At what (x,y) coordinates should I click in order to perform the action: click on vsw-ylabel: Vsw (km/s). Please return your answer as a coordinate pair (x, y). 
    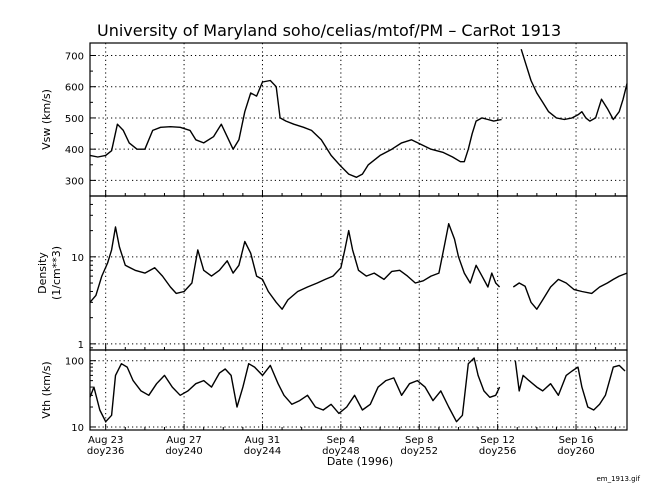
    Looking at the image, I should click on (46, 119).